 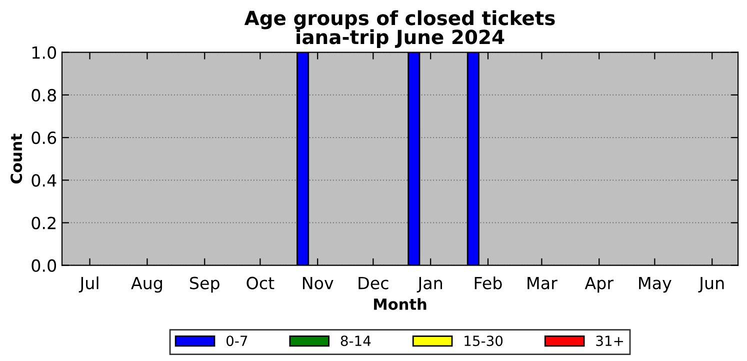 What do you see at coordinates (609, 341) in the screenshot?
I see `legend-label: 31+` at bounding box center [609, 341].